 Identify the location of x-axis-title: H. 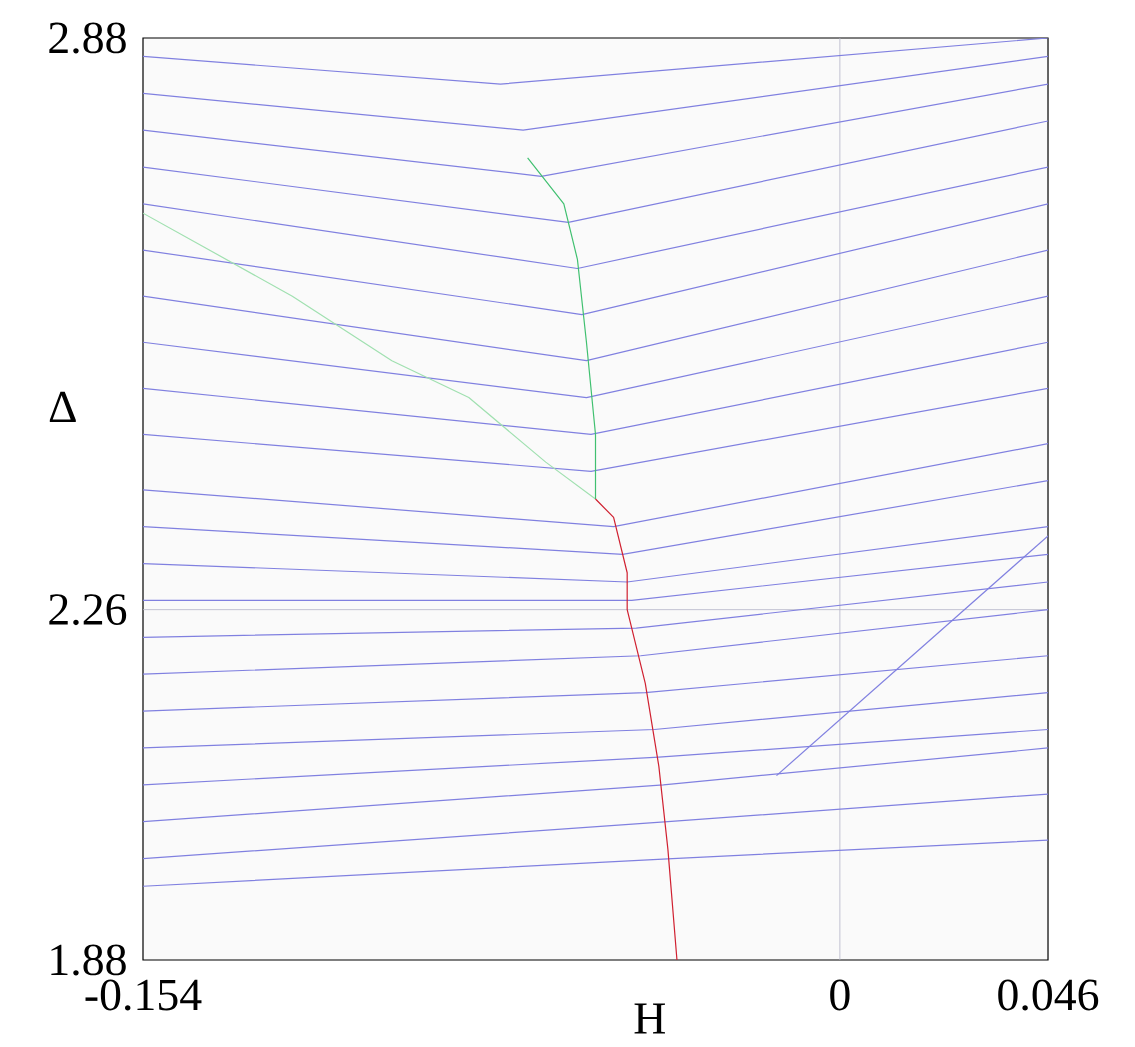
(650, 1018).